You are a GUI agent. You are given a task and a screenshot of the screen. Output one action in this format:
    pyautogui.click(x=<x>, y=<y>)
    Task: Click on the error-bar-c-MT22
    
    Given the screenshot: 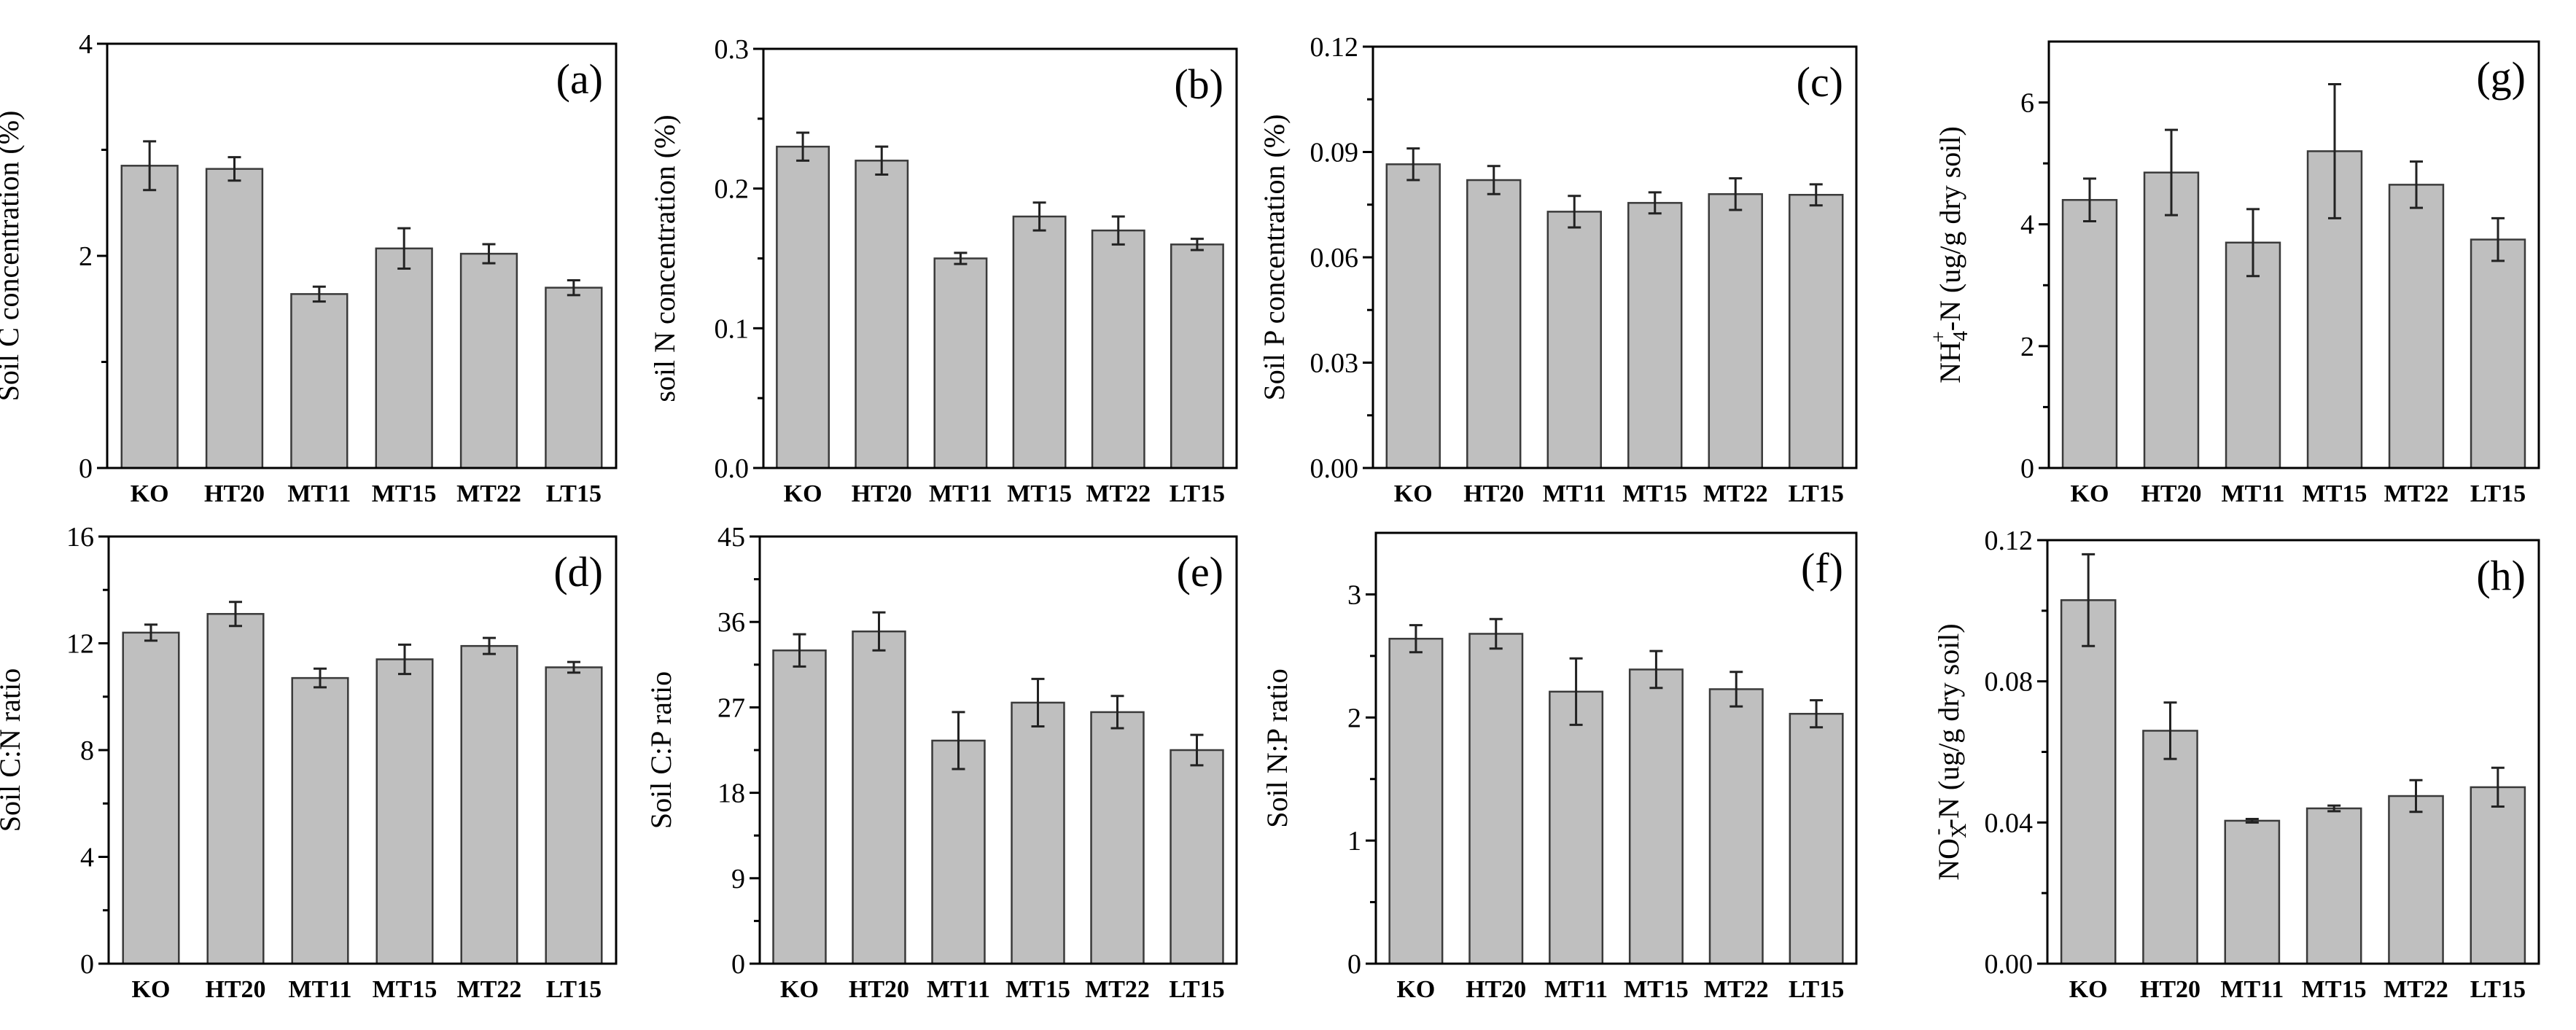 What is the action you would take?
    pyautogui.click(x=1736, y=194)
    